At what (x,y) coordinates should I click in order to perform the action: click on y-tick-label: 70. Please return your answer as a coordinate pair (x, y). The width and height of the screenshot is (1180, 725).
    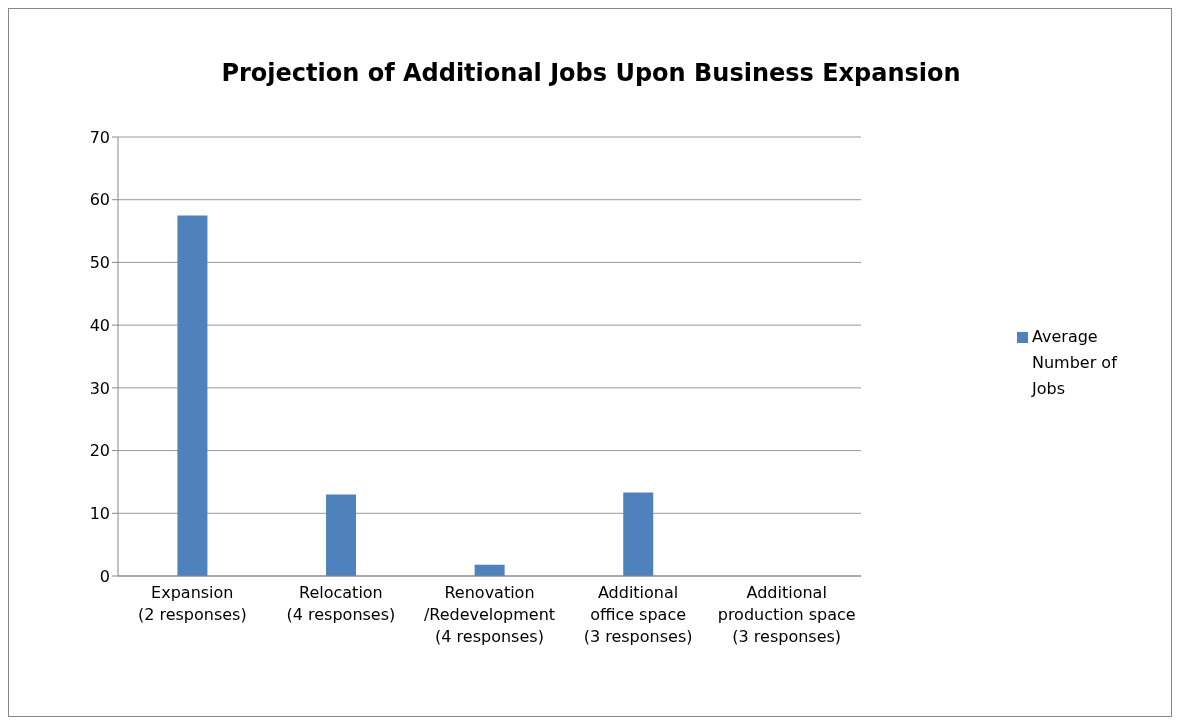
    Looking at the image, I should click on (99, 137).